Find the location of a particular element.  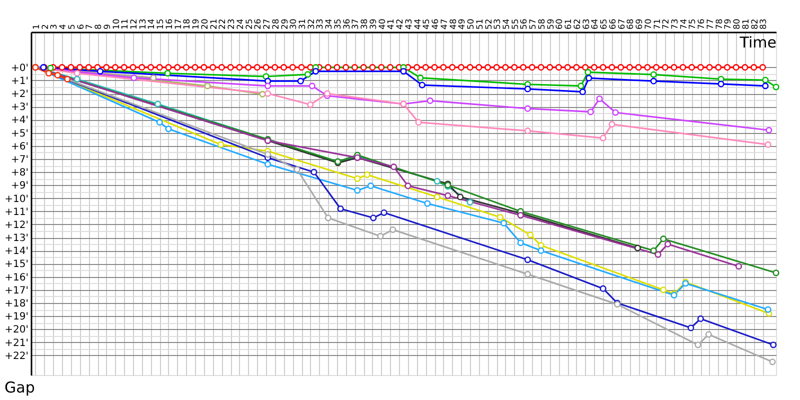

x-tick-label: 19 is located at coordinates (197, 24).